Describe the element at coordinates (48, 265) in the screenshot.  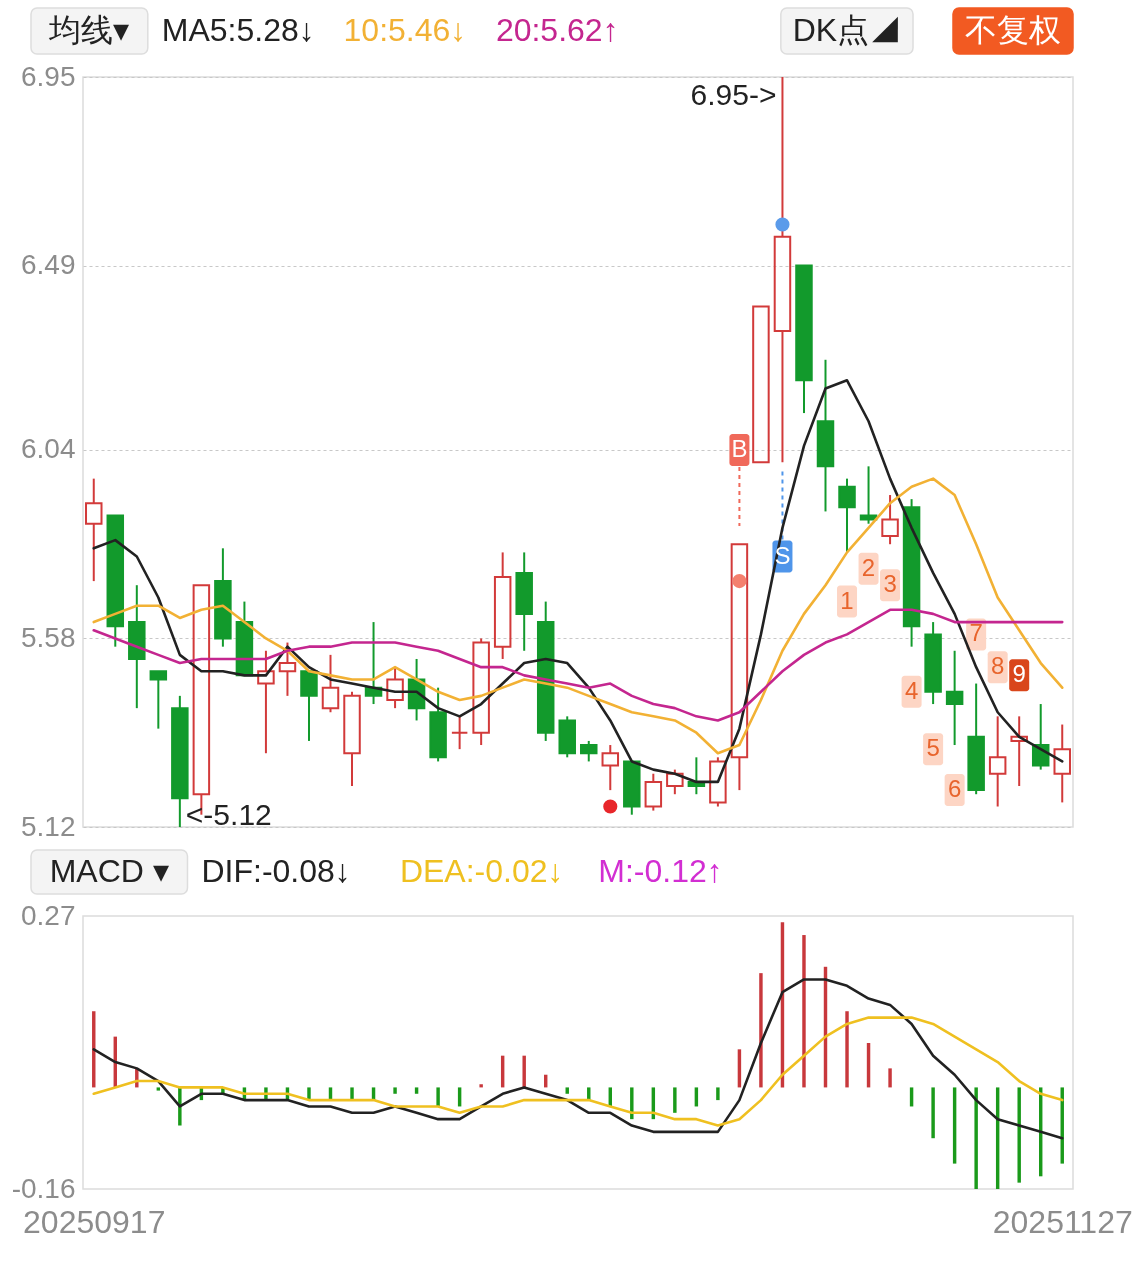
I see `y-tick-label: 6.49` at that location.